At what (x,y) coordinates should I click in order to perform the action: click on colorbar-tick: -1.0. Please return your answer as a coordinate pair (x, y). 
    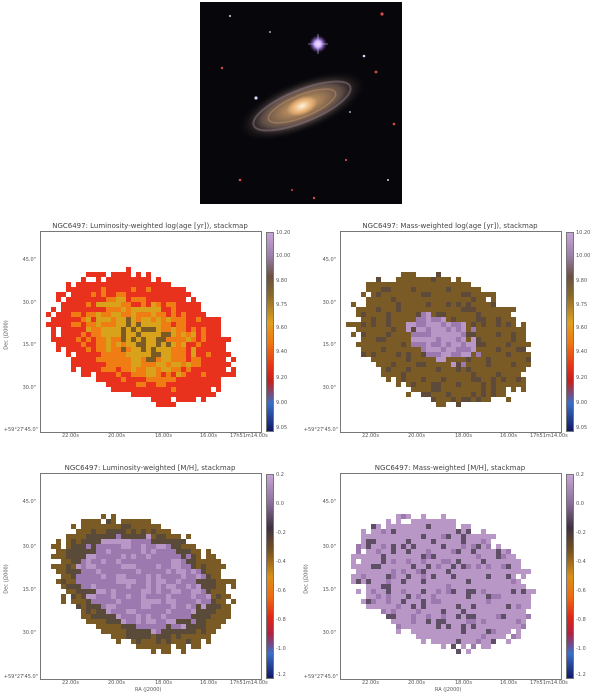
    Looking at the image, I should click on (281, 649).